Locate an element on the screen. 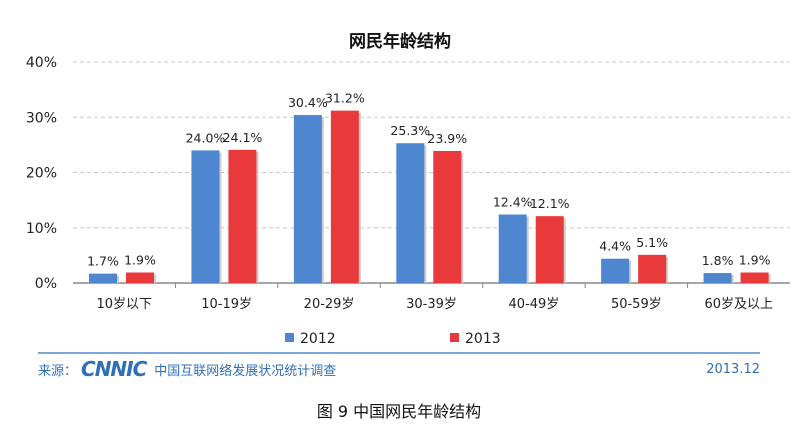  y-tick-label: 40% is located at coordinates (41, 63).